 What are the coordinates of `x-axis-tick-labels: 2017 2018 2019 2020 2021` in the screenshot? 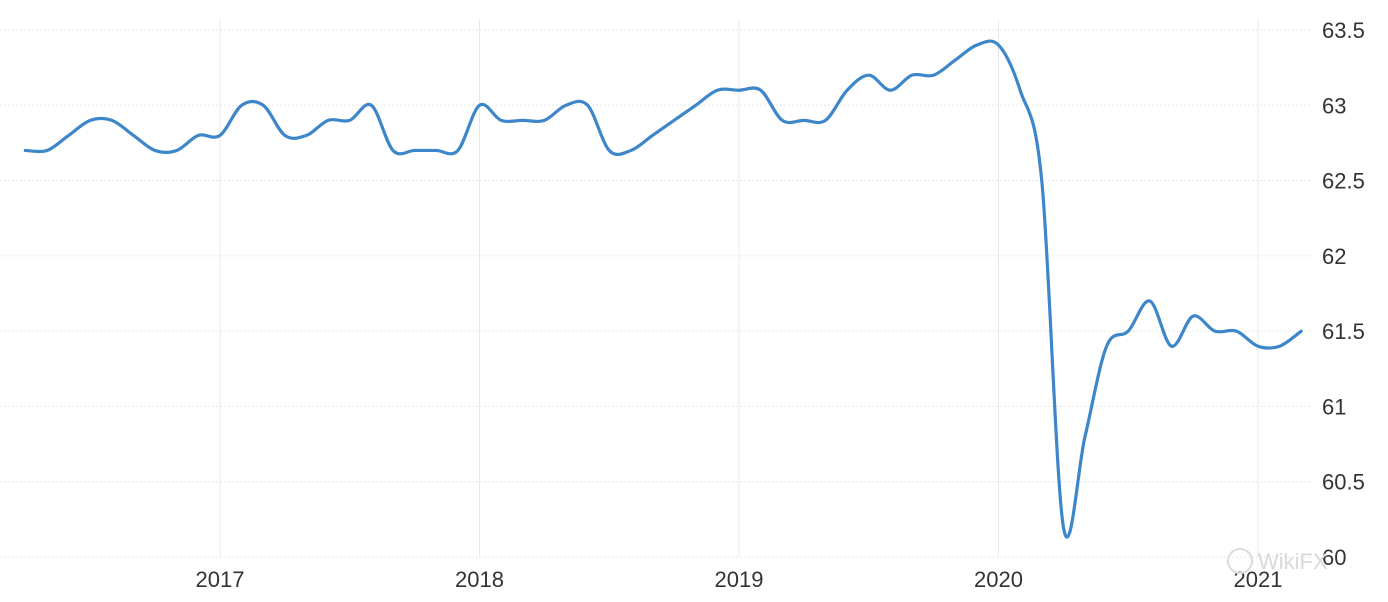 It's located at (739, 579).